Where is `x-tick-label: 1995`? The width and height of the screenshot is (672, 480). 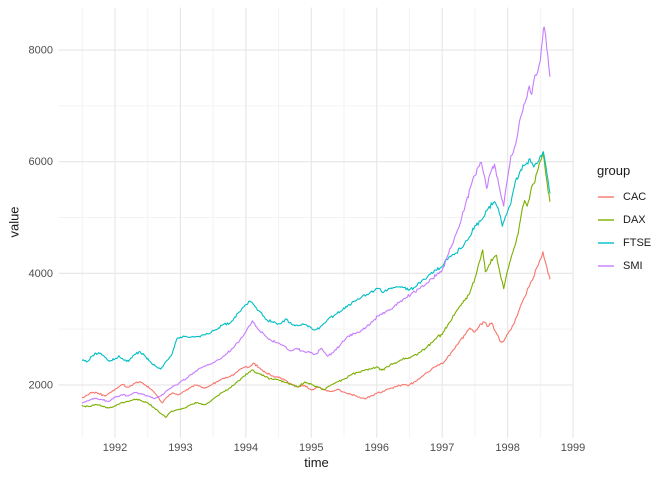
x-tick-label: 1995 is located at coordinates (311, 448).